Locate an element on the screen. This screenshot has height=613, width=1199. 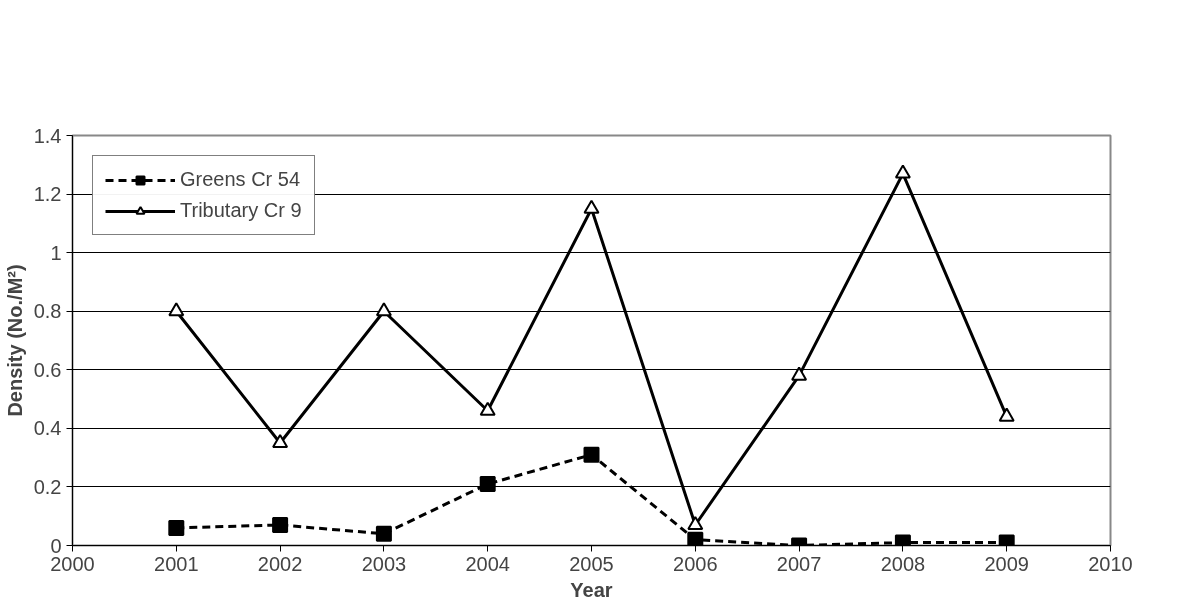
x-tick-label: 2008 is located at coordinates (903, 563).